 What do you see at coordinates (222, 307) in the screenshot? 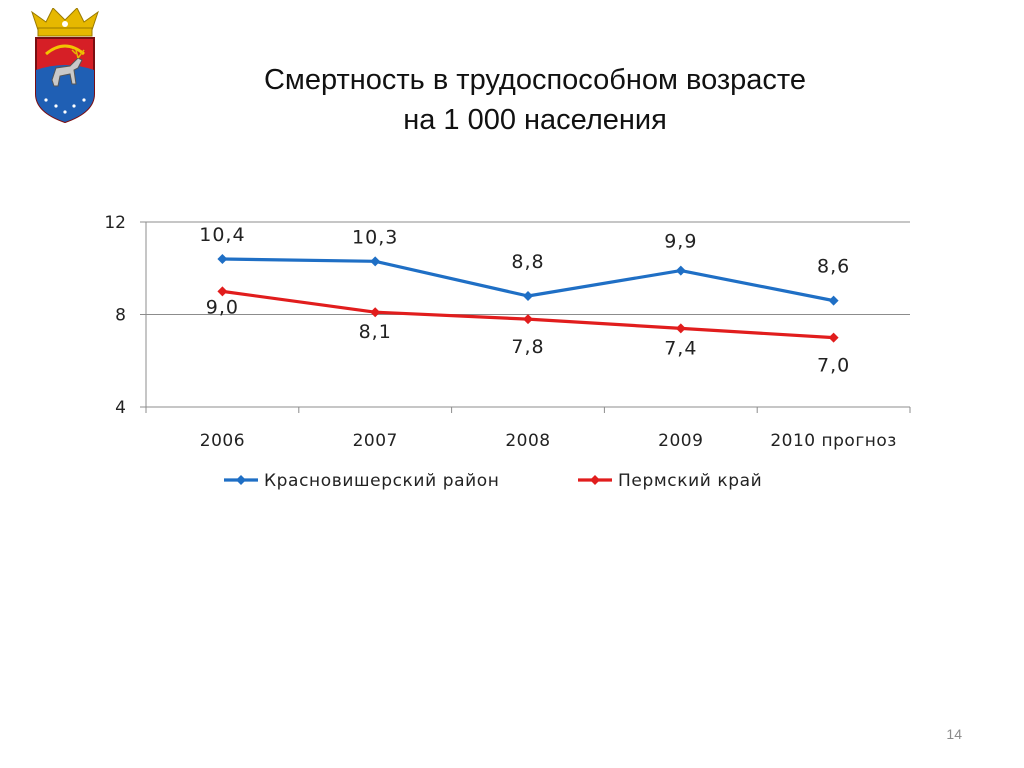
I see `data-label: 9,0` at bounding box center [222, 307].